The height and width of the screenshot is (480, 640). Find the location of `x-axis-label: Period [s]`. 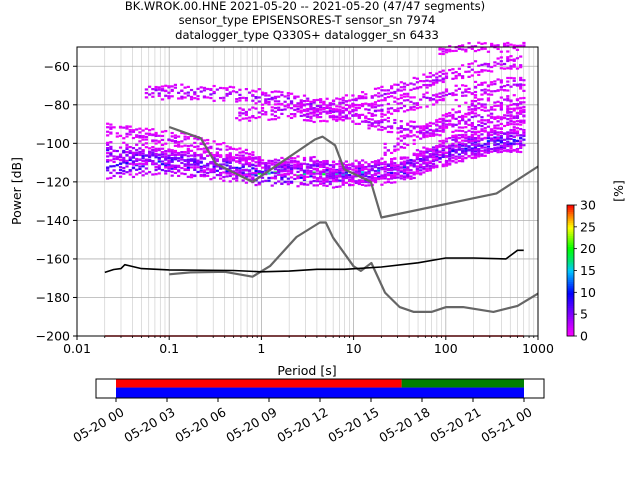

x-axis-label: Period [s] is located at coordinates (306, 370).